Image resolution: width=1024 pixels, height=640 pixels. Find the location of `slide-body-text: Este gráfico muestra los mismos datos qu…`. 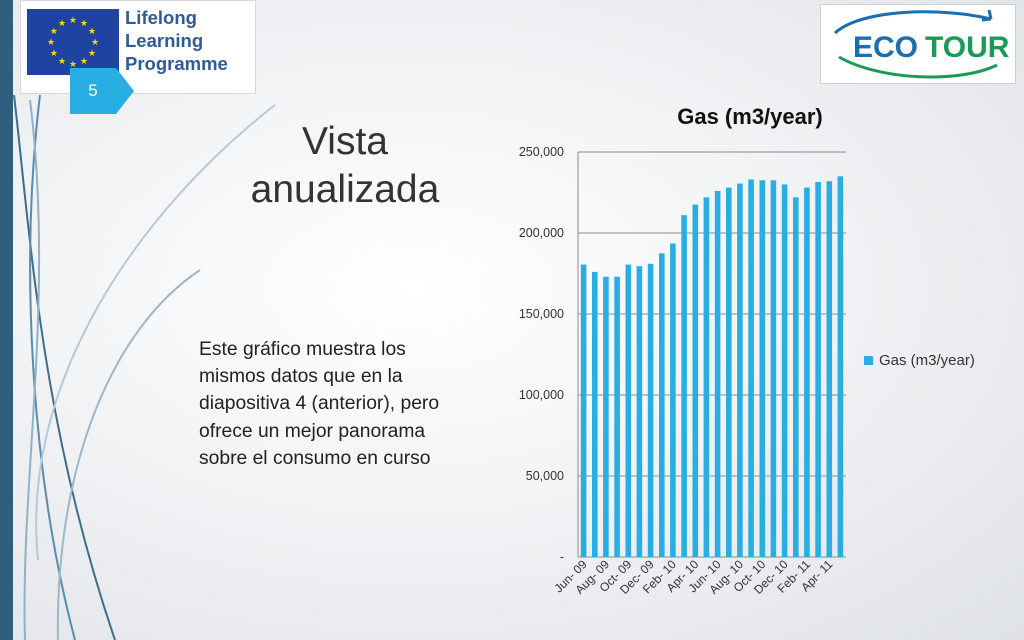

slide-body-text: Este gráfico muestra los mismos datos qu… is located at coordinates (319, 404).